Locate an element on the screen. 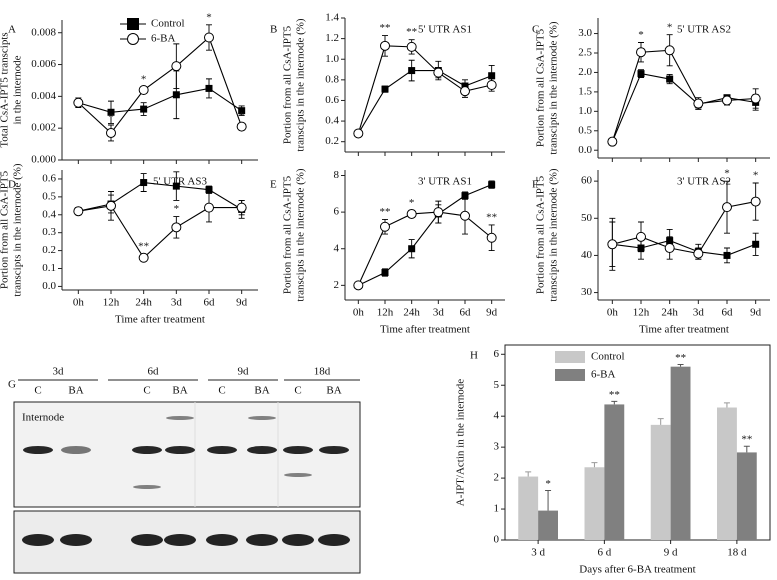  x-tick-label: 9 d is located at coordinates (671, 553).